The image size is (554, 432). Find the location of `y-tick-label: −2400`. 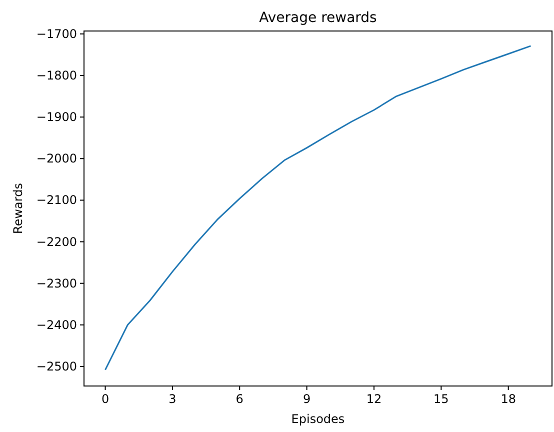

y-tick-label: −2400 is located at coordinates (56, 325).